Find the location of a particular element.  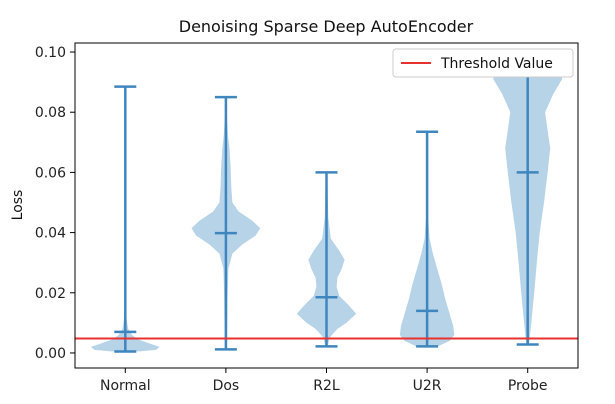

y-tick-label: 0.08 is located at coordinates (50, 113).